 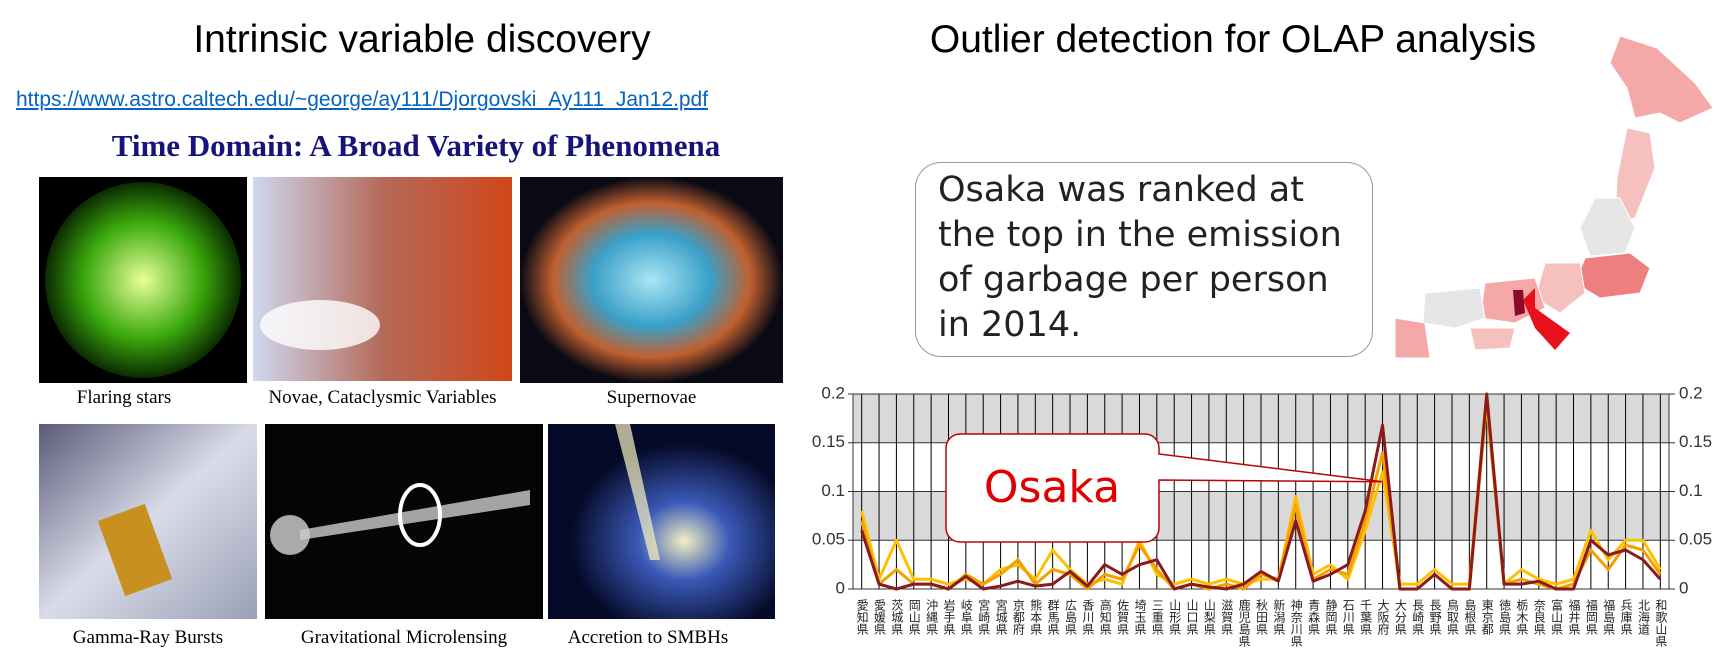 I want to click on x-tick-label: 岩手県, so click(x=949, y=616).